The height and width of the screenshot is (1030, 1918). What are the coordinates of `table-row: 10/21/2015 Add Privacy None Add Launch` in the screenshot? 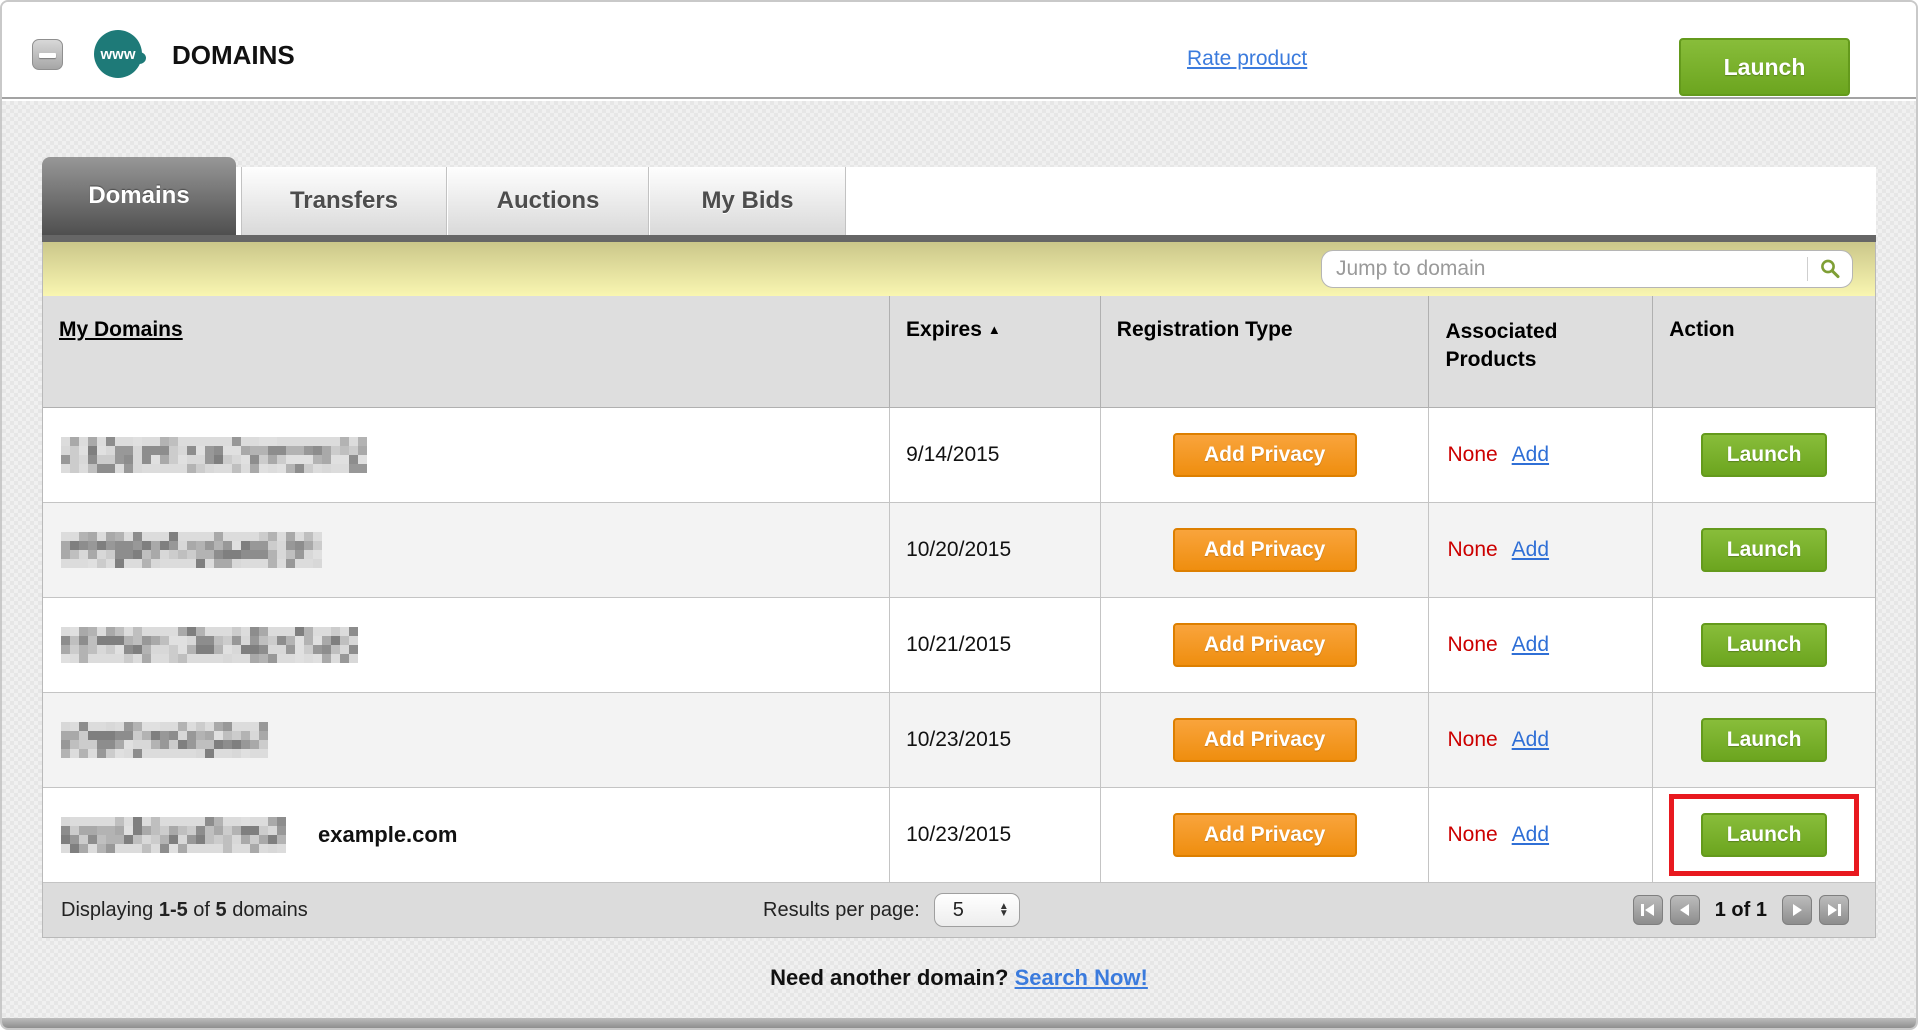 It's located at (959, 645).